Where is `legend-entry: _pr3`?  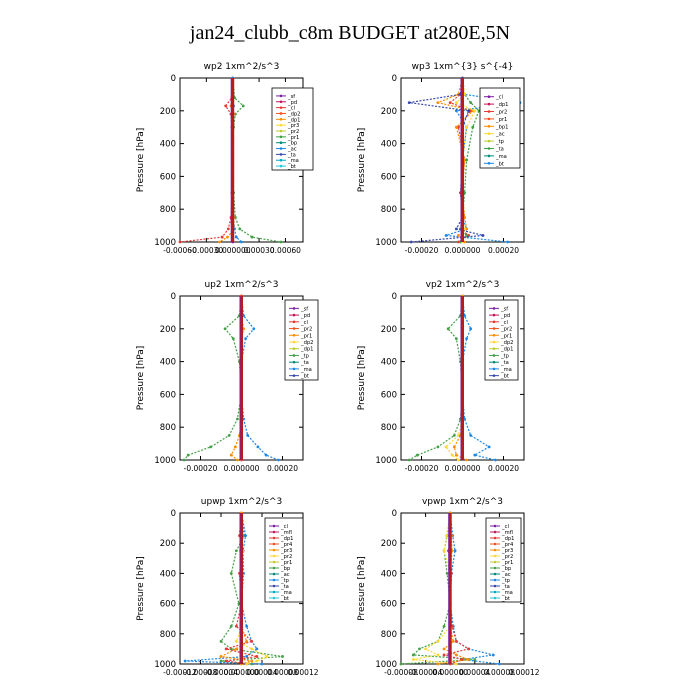 legend-entry: _pr3 is located at coordinates (293, 126).